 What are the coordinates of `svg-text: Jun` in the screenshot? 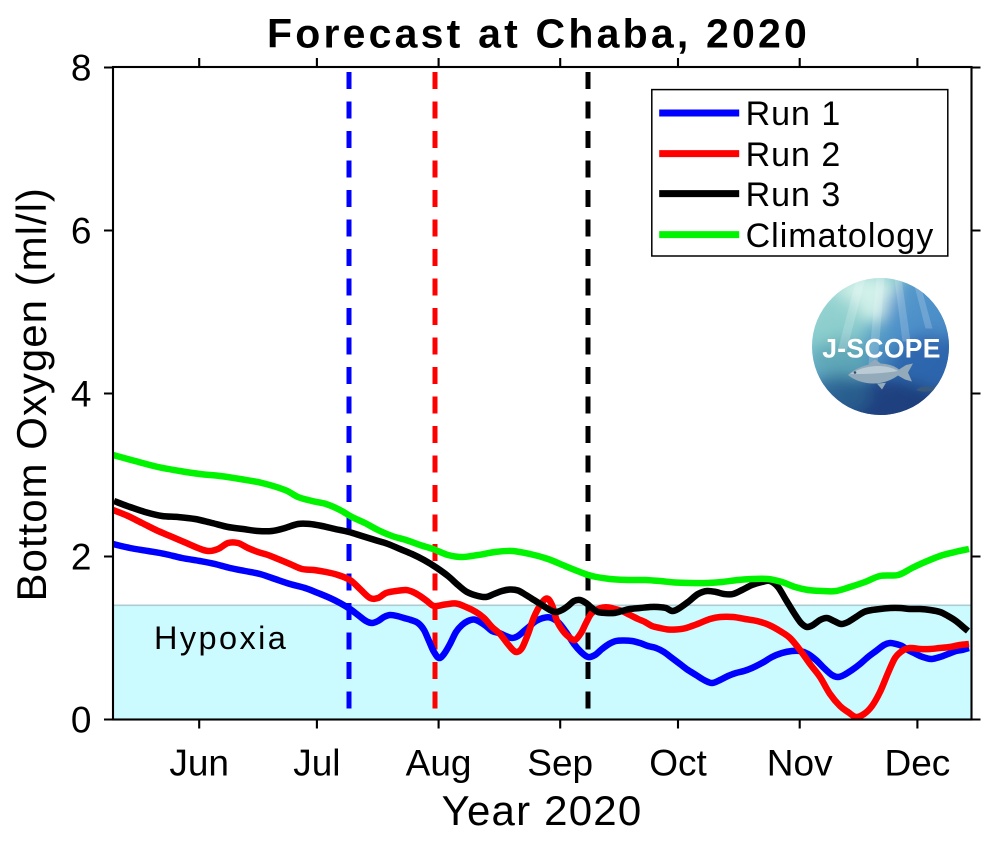 It's located at (199, 763).